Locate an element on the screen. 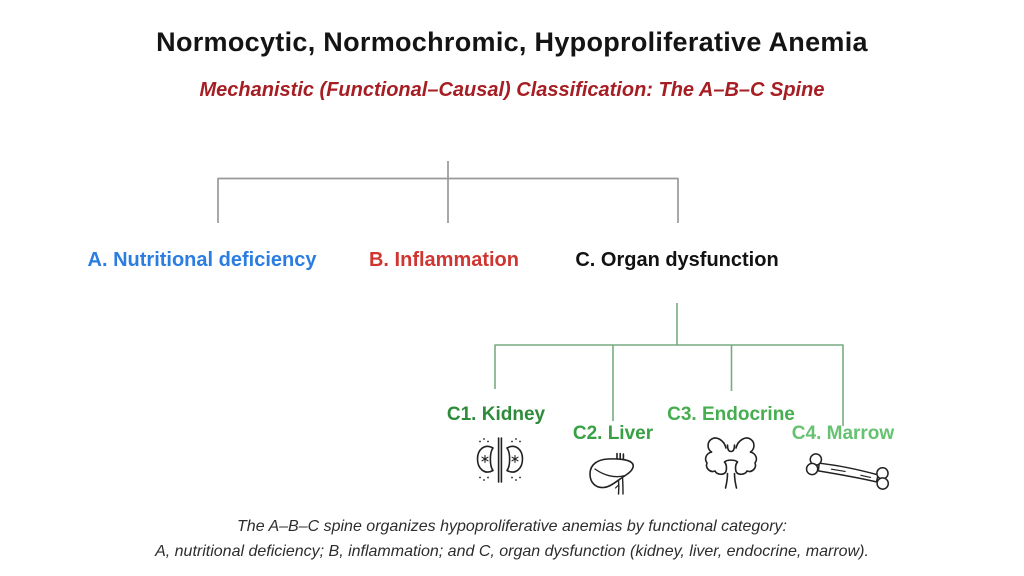  branch-a-label: A. Nutritional deficiency is located at coordinates (202, 260).